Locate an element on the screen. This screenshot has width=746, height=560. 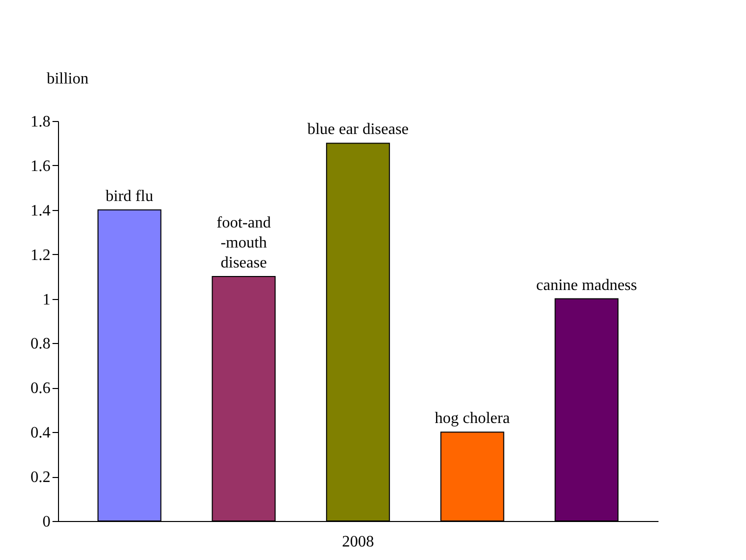
y-tick-label: 1.2 is located at coordinates (40, 255).